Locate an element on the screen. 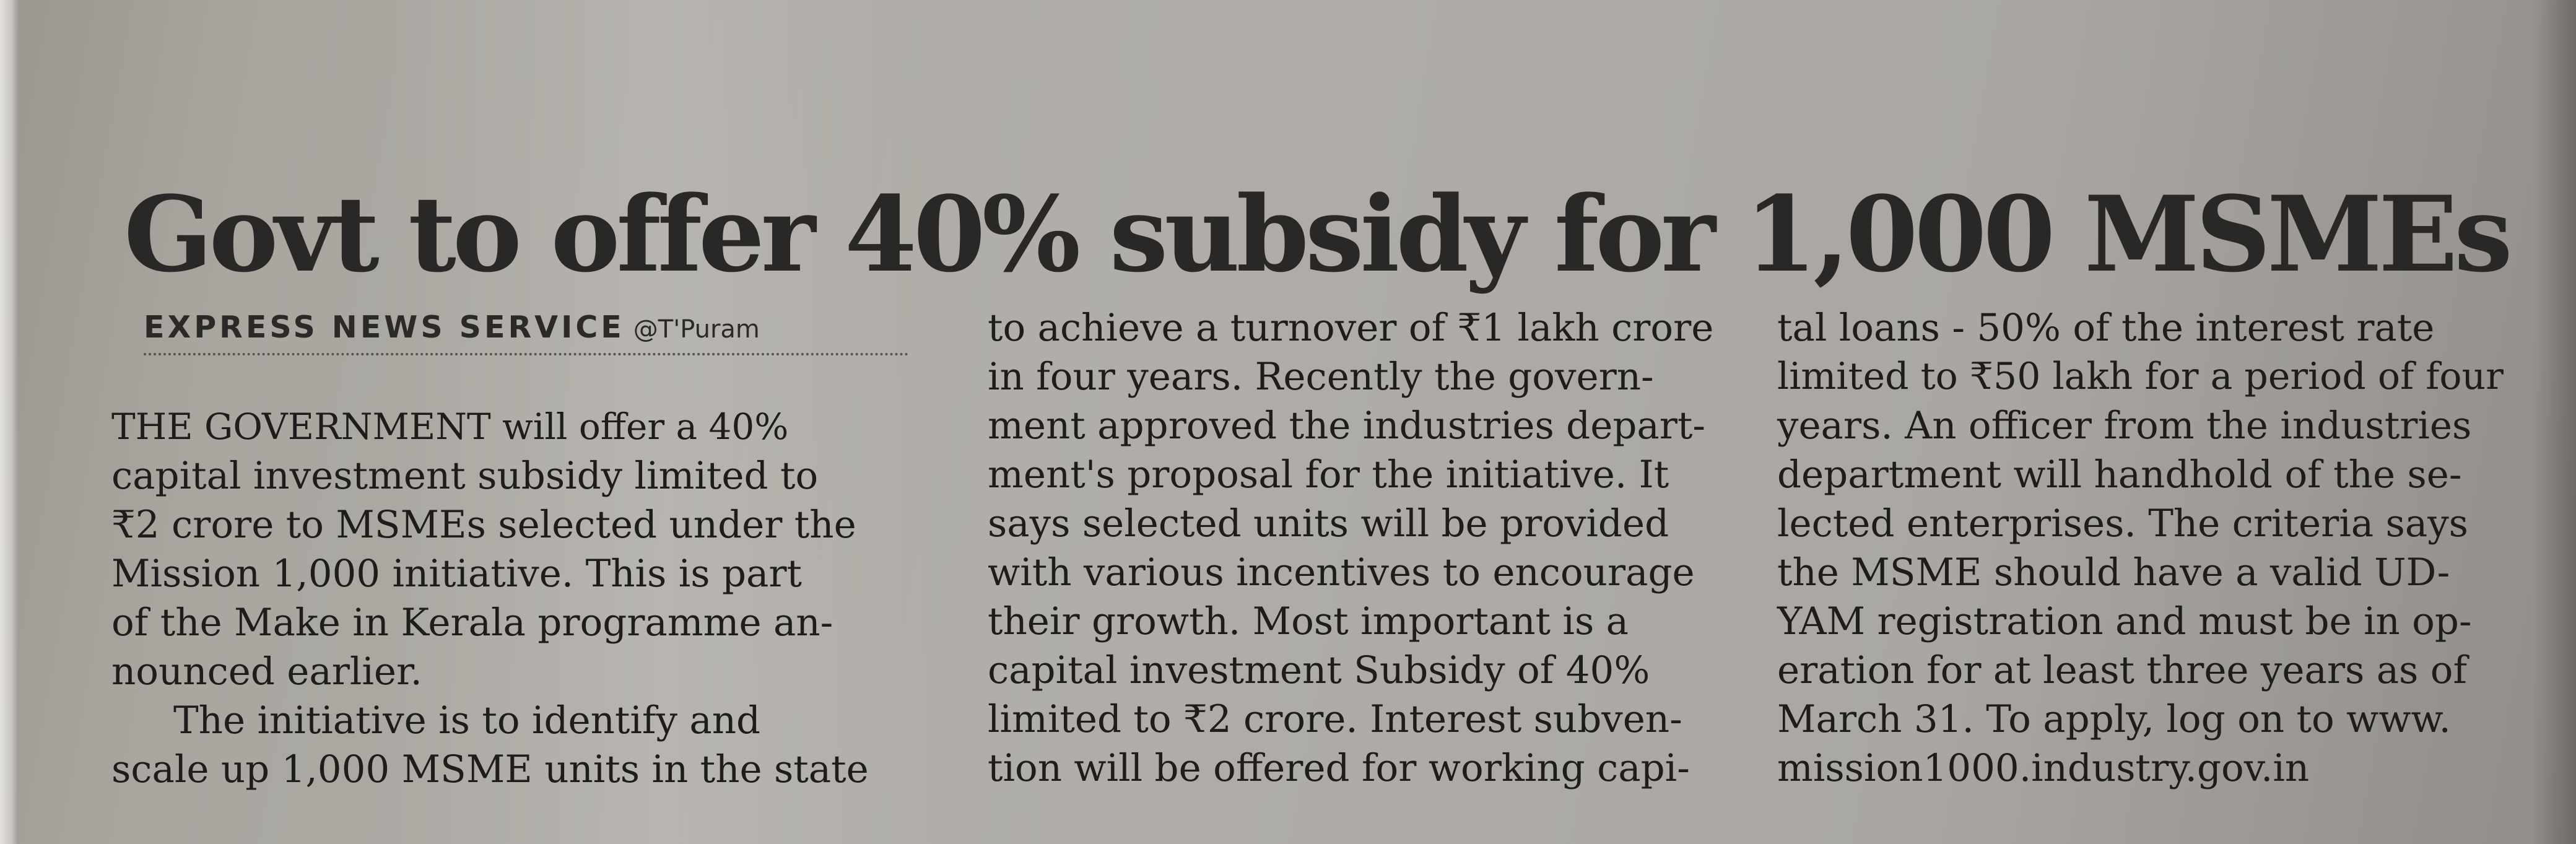 The width and height of the screenshot is (2576, 844). text-line: with various incentives to encourage is located at coordinates (1341, 572).